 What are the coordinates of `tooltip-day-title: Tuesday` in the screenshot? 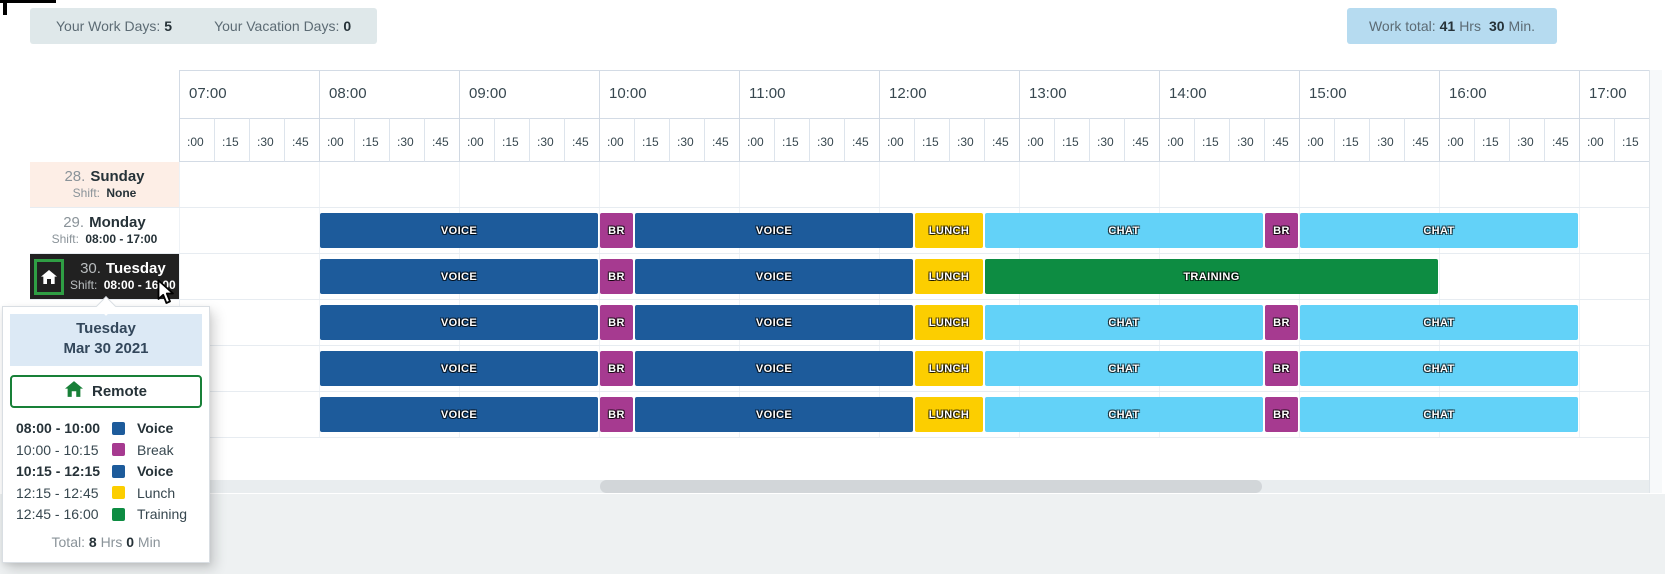 It's located at (106, 328).